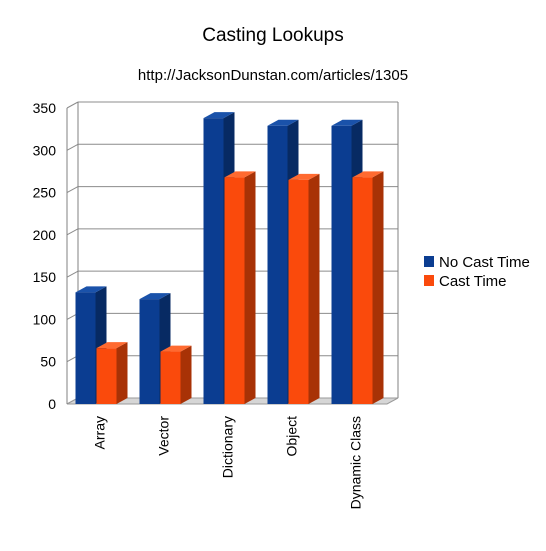 This screenshot has height=551, width=546. I want to click on y-tick-label: 100, so click(45, 319).